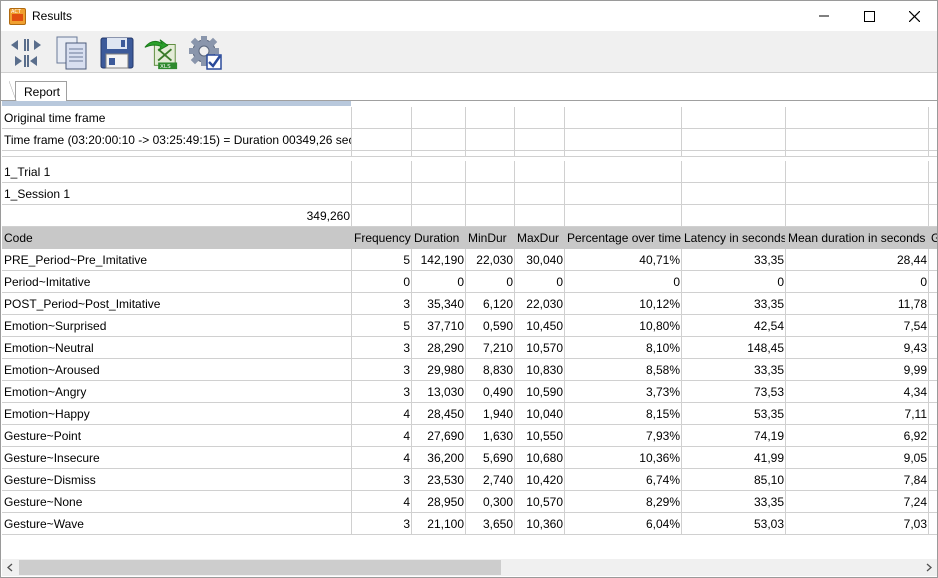 Image resolution: width=938 pixels, height=578 pixels. I want to click on column-header-duration: Duration, so click(439, 238).